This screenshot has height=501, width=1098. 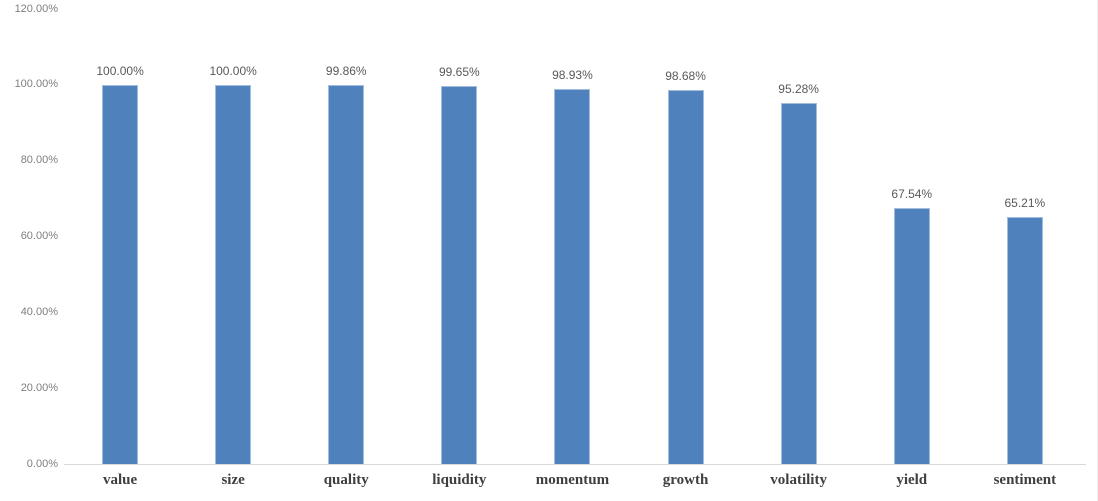 What do you see at coordinates (233, 274) in the screenshot?
I see `bar-size` at bounding box center [233, 274].